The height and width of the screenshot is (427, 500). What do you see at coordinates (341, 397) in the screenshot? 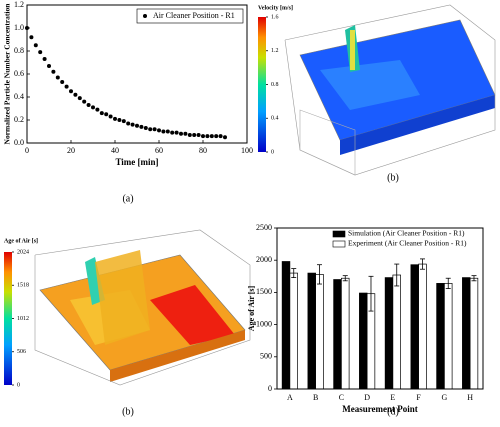
I see `x-tick-label: C` at bounding box center [341, 397].